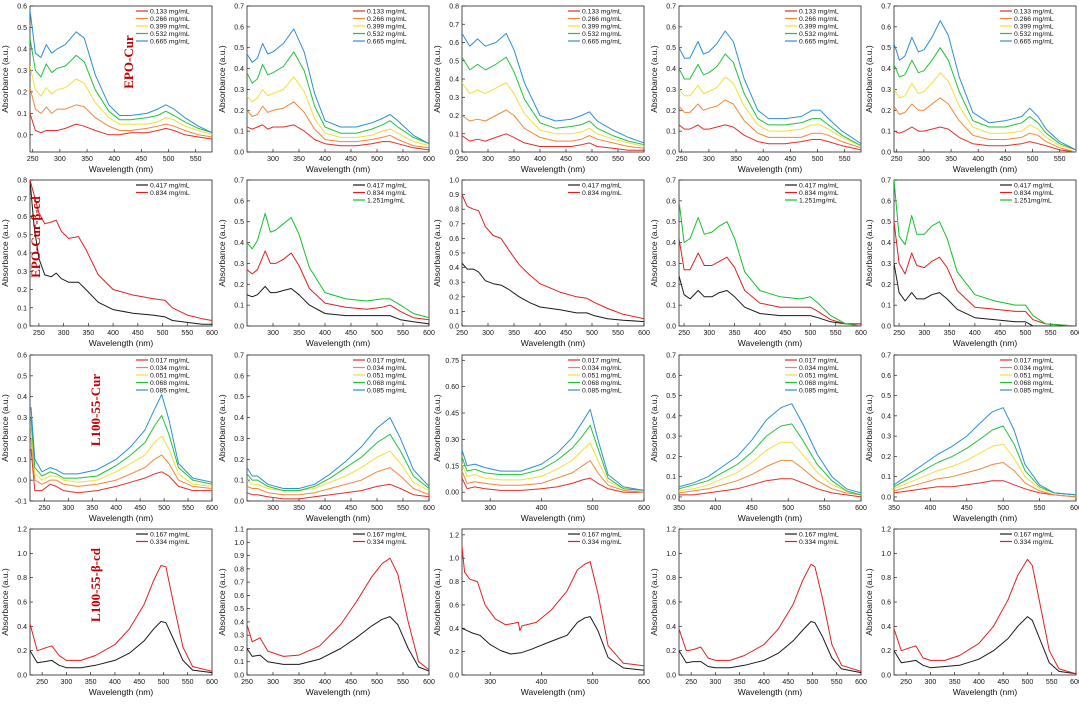 The height and width of the screenshot is (704, 1079). Describe the element at coordinates (1034, 11) in the screenshot. I see `legend-entry: 0.133 mg/mL` at that location.